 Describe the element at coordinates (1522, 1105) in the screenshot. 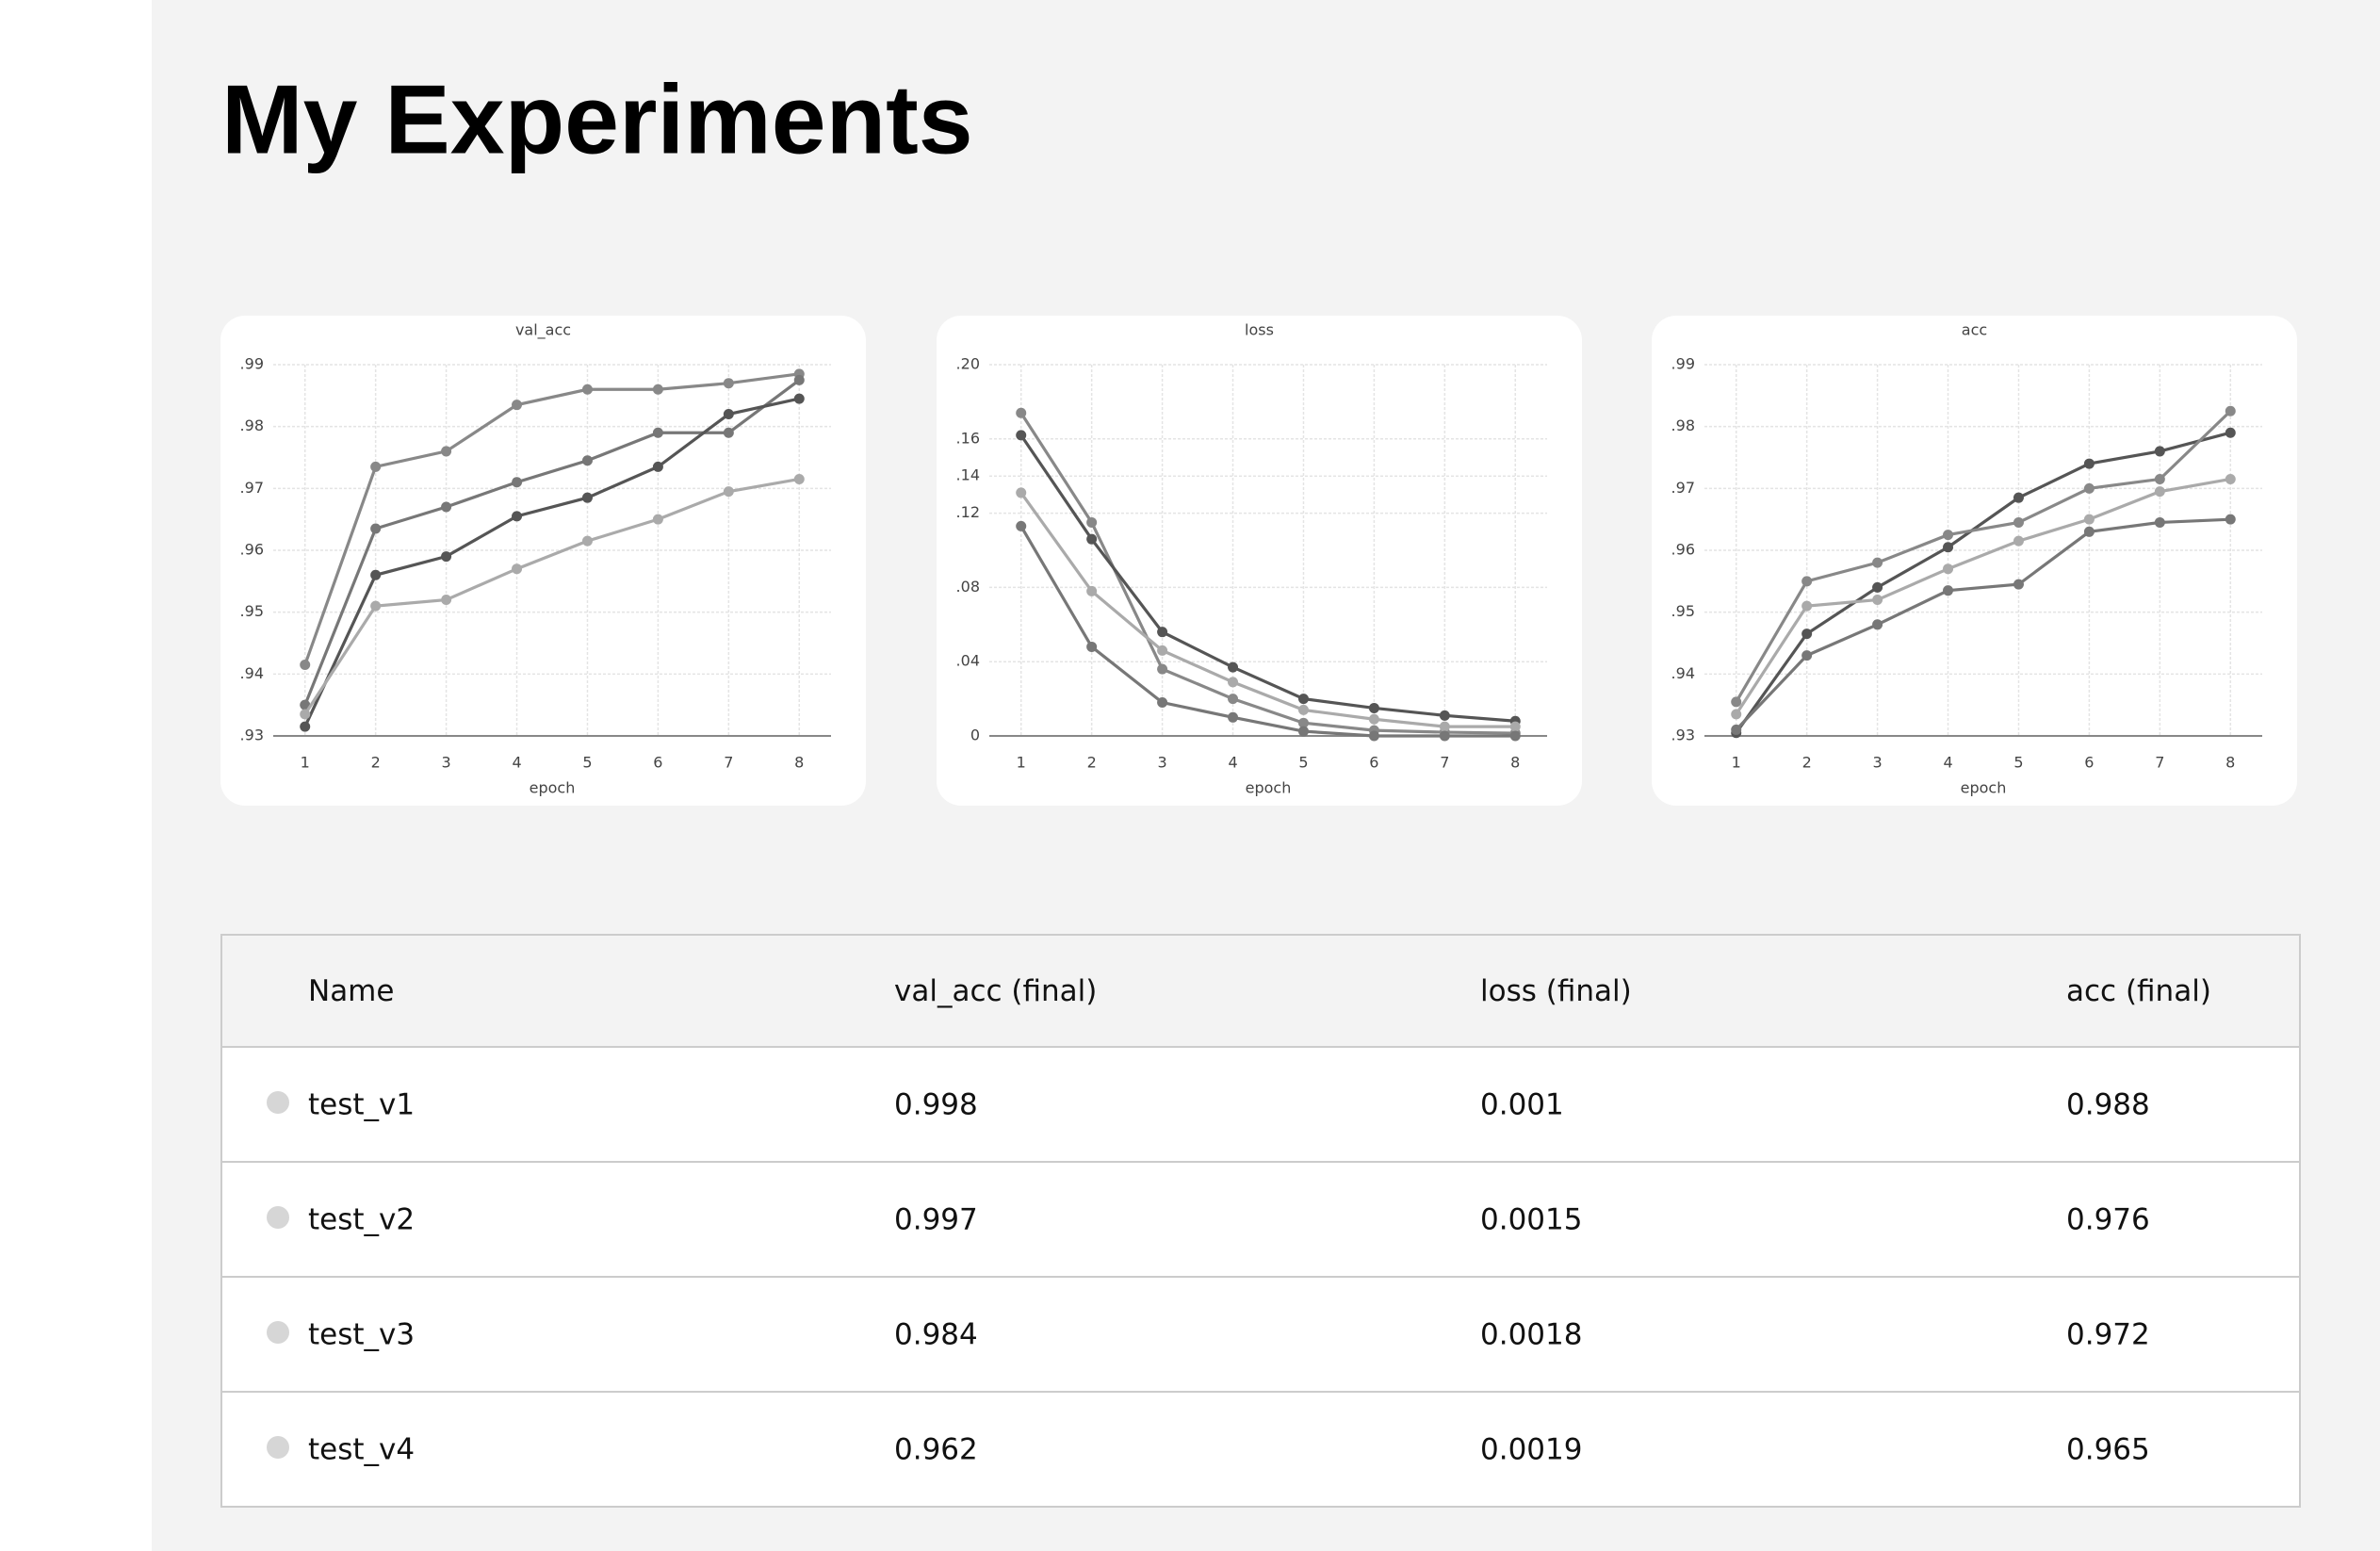

I see `table-cell: 0.001` at that location.